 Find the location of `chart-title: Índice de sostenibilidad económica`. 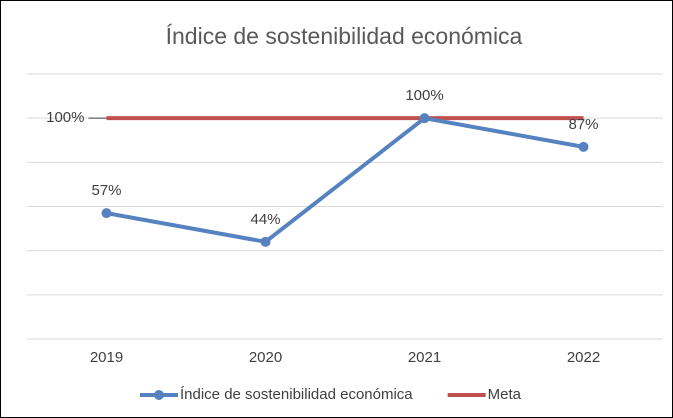

chart-title: Índice de sostenibilidad económica is located at coordinates (344, 36).